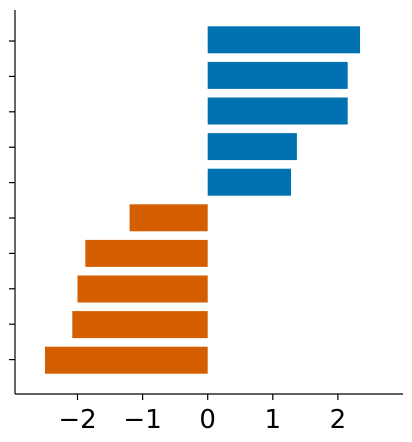 Image resolution: width=412 pixels, height=442 pixels. Describe the element at coordinates (142, 420) in the screenshot. I see `x-tick-label-2: −1` at that location.